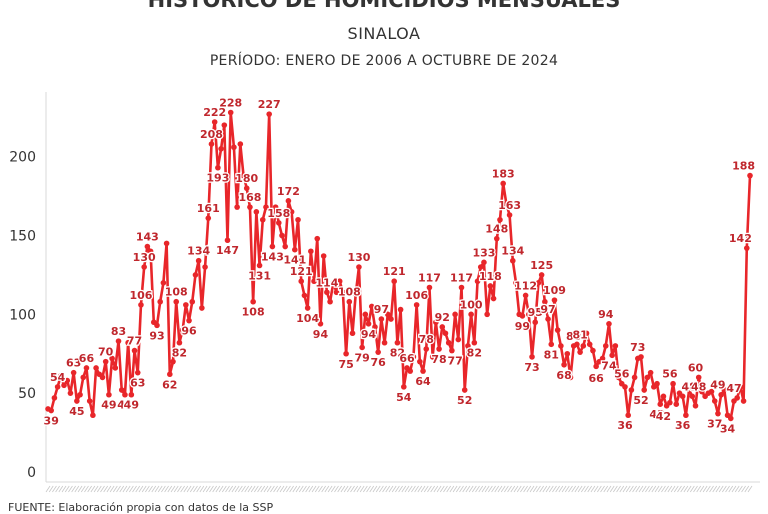 The image size is (768, 514). What do you see at coordinates (471, 304) in the screenshot?
I see `data-label: 100` at bounding box center [471, 304].